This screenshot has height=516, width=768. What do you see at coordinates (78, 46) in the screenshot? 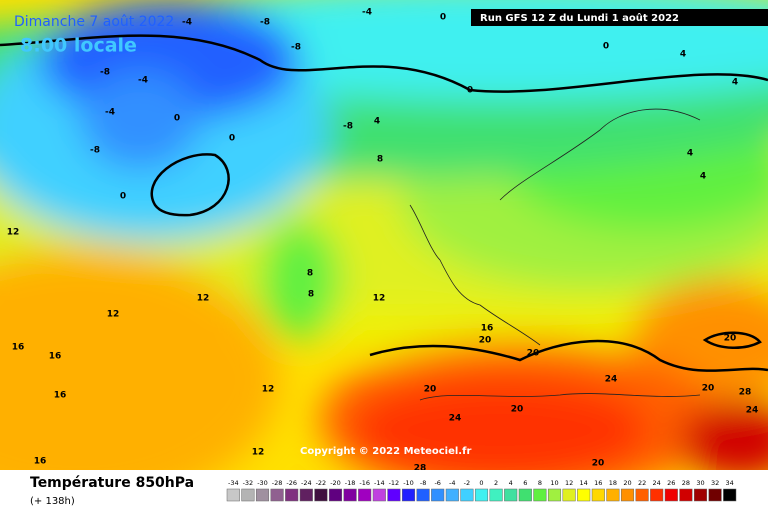
I see `forecast-time: 8:00 locale` at bounding box center [78, 46].